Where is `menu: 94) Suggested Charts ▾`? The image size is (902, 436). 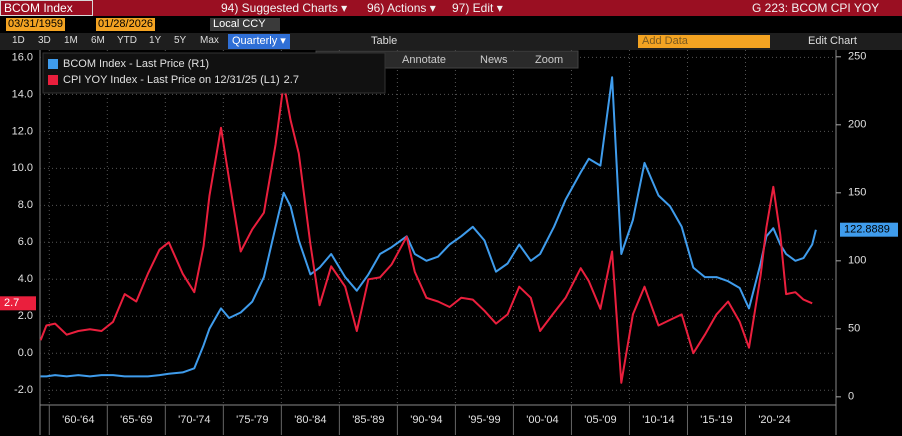 menu: 94) Suggested Charts ▾ is located at coordinates (284, 8).